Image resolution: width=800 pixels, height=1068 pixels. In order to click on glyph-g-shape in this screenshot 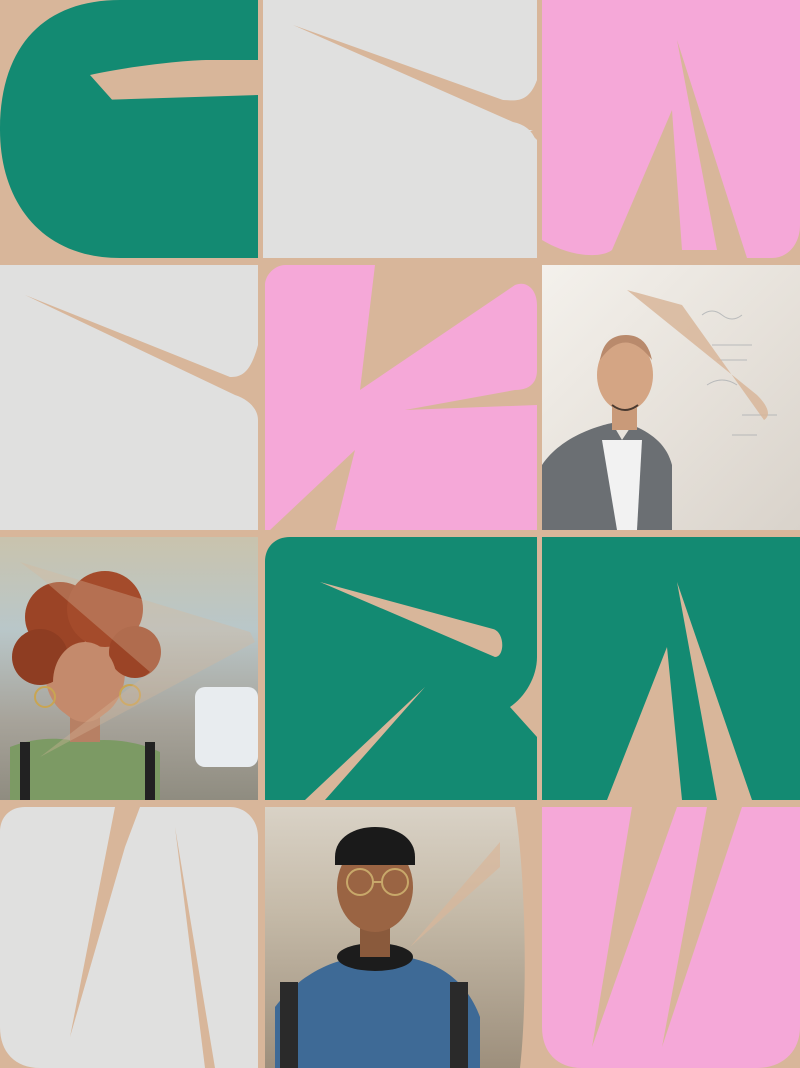, I will do `click(129, 129)`.